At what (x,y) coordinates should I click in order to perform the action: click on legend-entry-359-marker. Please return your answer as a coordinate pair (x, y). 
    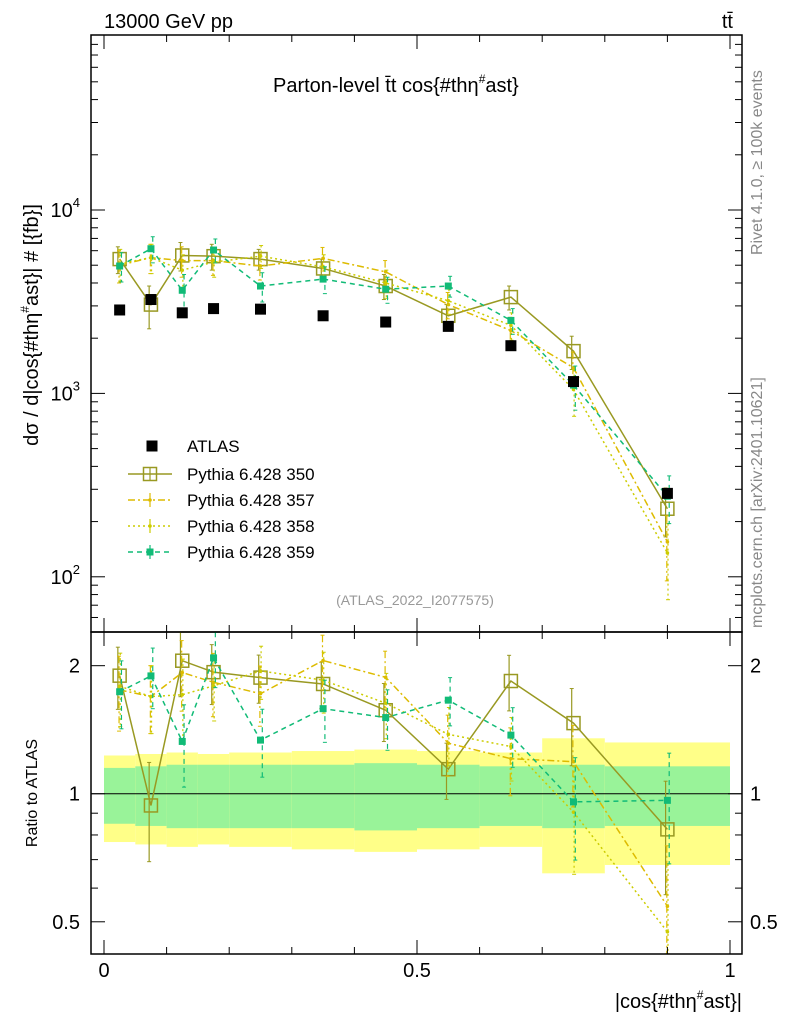
    Looking at the image, I should click on (150, 552).